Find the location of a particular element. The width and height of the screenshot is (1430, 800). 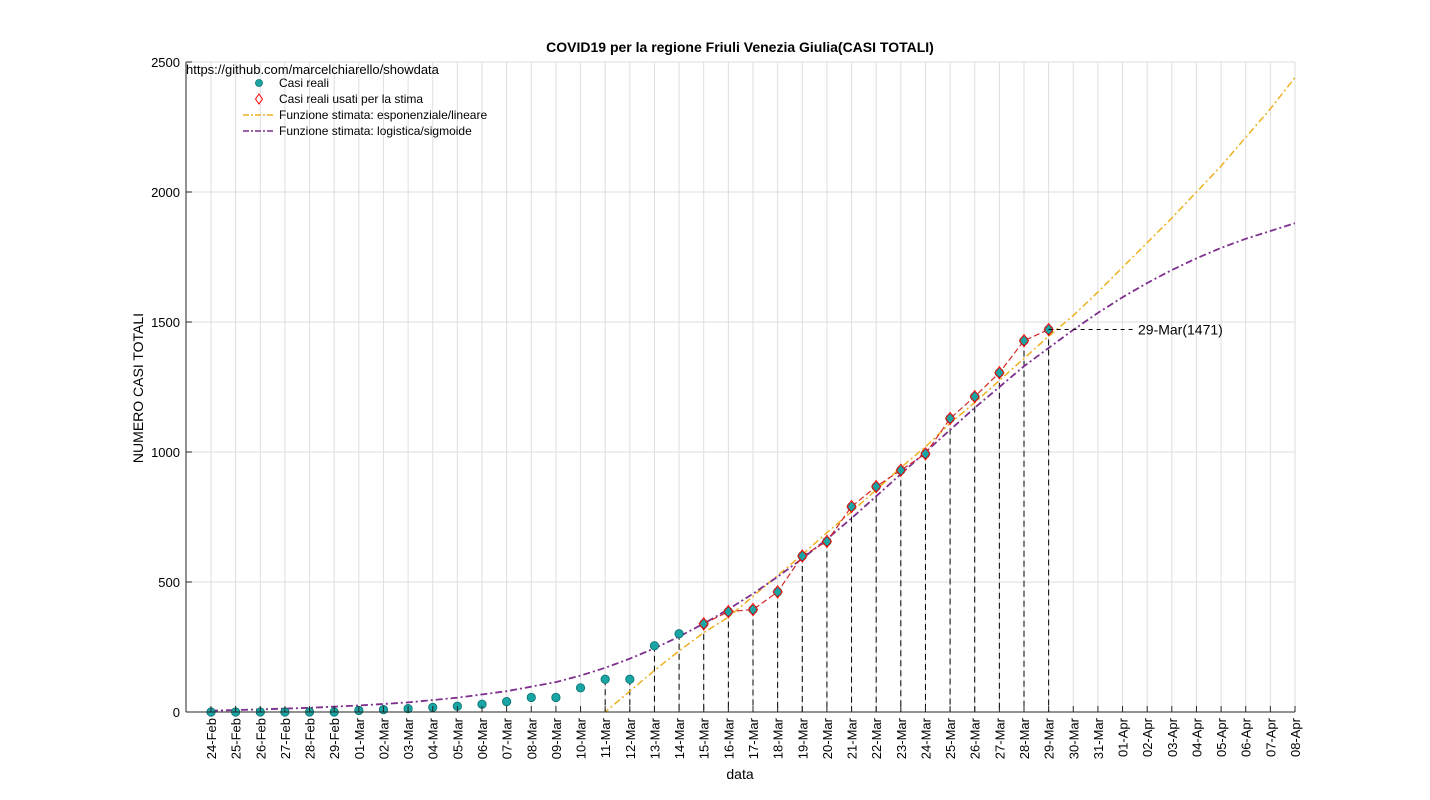

x-tick-label: 01-Mar is located at coordinates (359, 738).